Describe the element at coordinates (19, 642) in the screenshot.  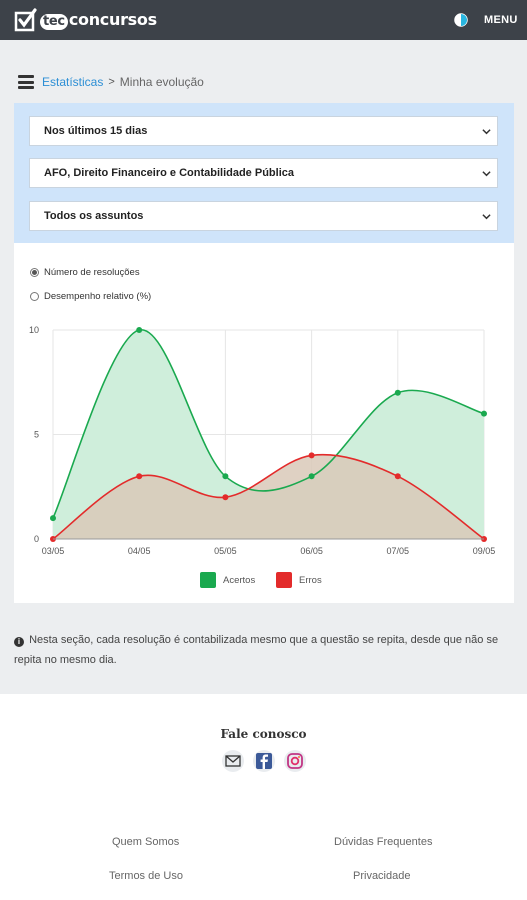
I see `info-icon: i` at that location.